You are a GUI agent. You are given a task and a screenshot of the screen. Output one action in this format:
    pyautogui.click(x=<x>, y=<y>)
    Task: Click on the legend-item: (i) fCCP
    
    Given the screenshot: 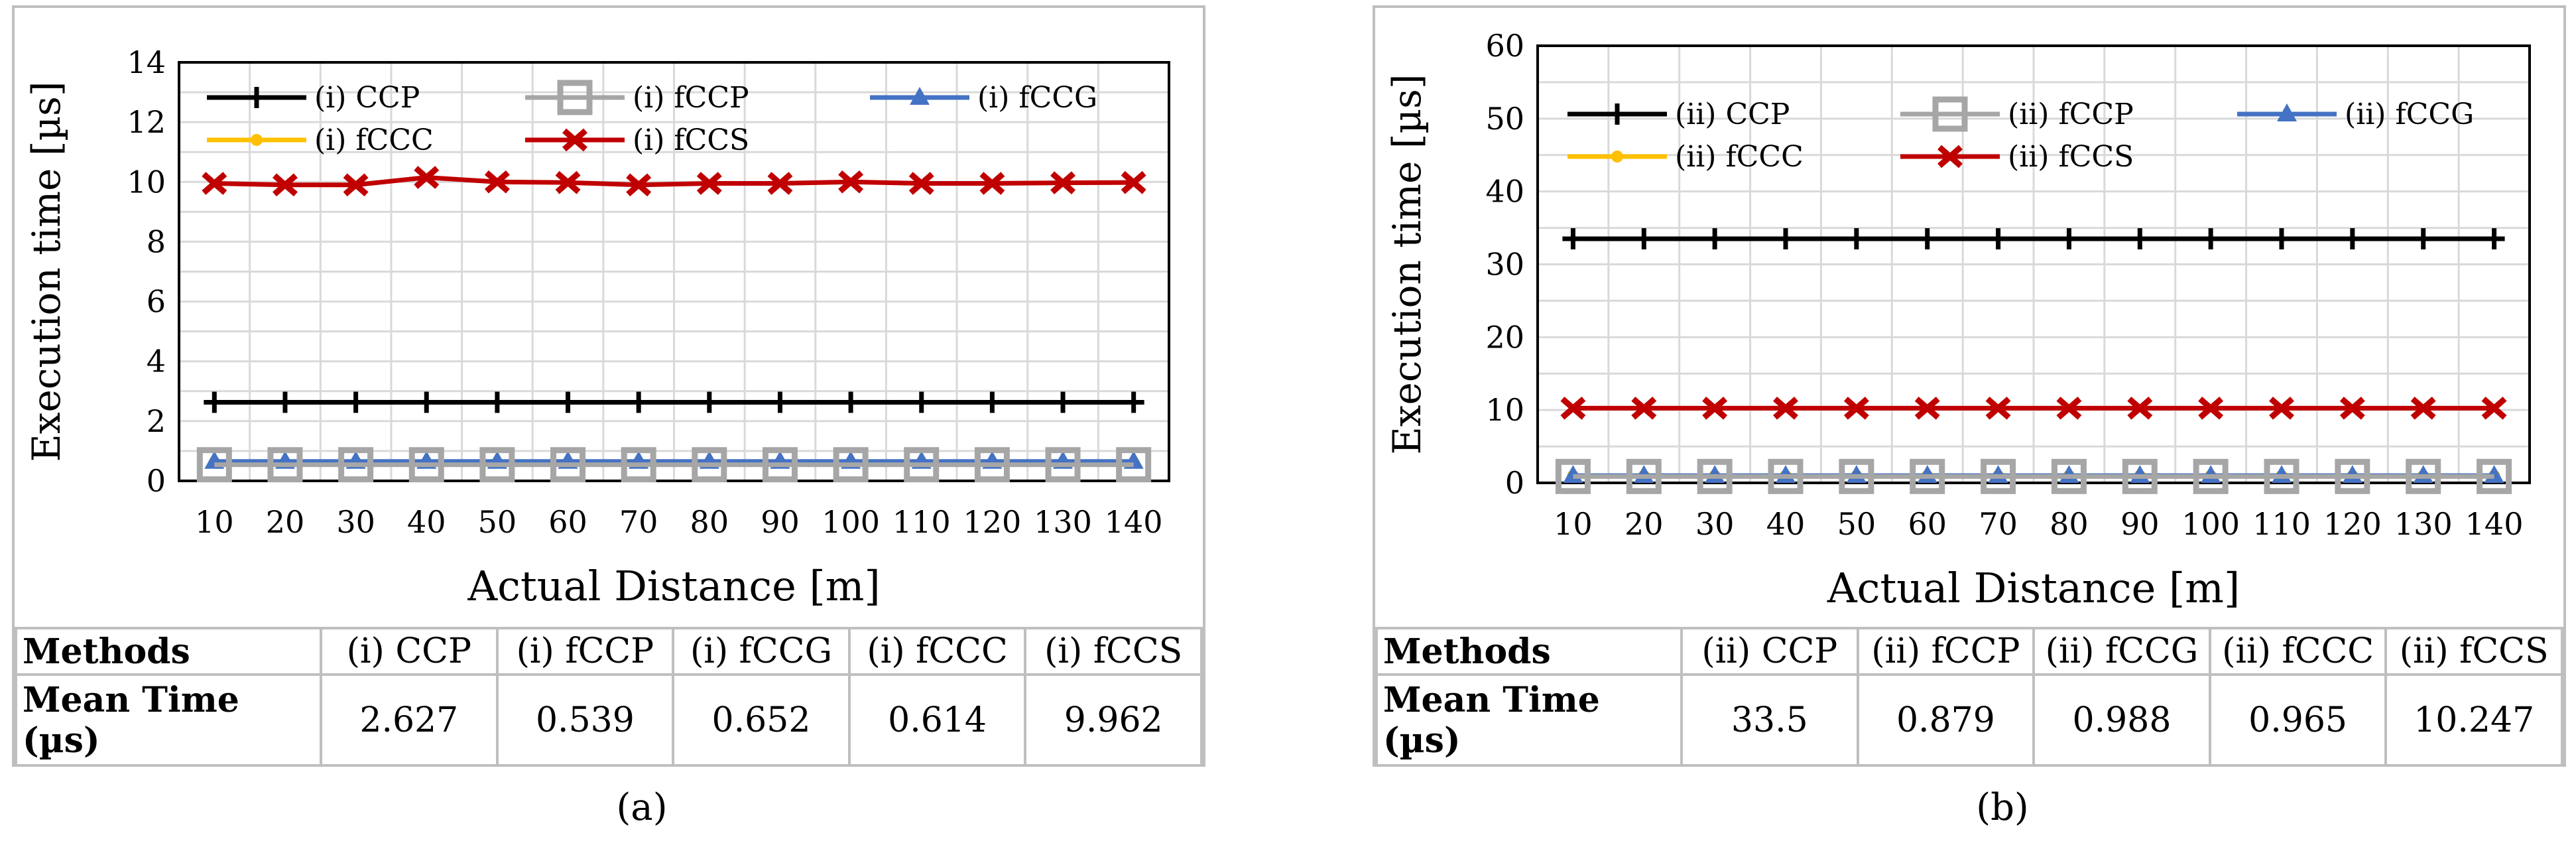 What is the action you would take?
    pyautogui.click(x=637, y=97)
    